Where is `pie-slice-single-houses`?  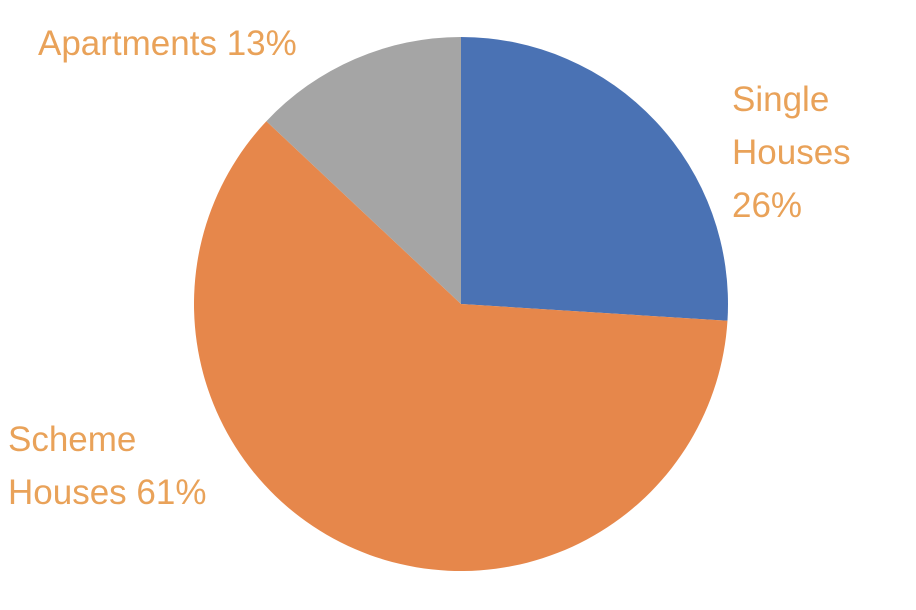 pie-slice-single-houses is located at coordinates (594, 179).